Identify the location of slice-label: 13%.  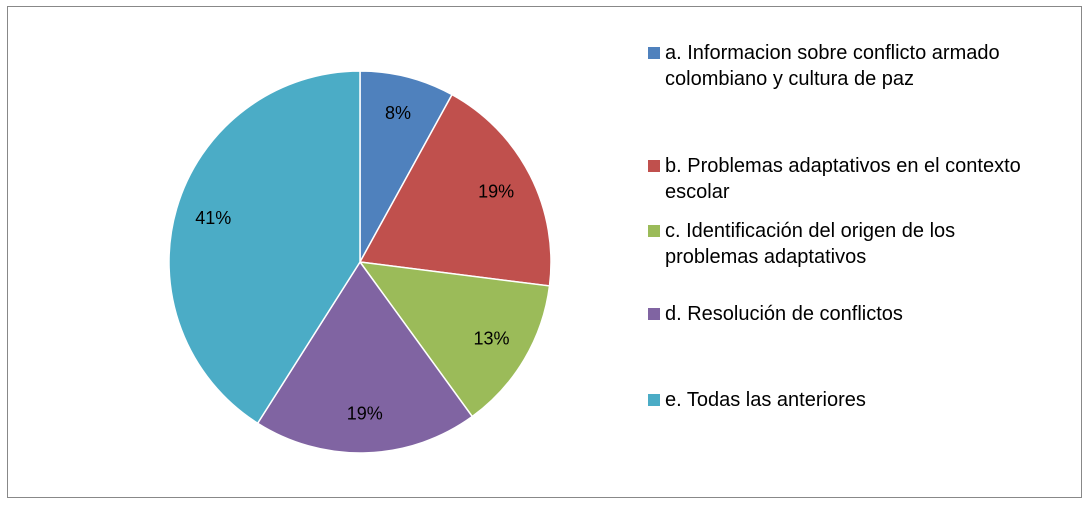
(492, 339).